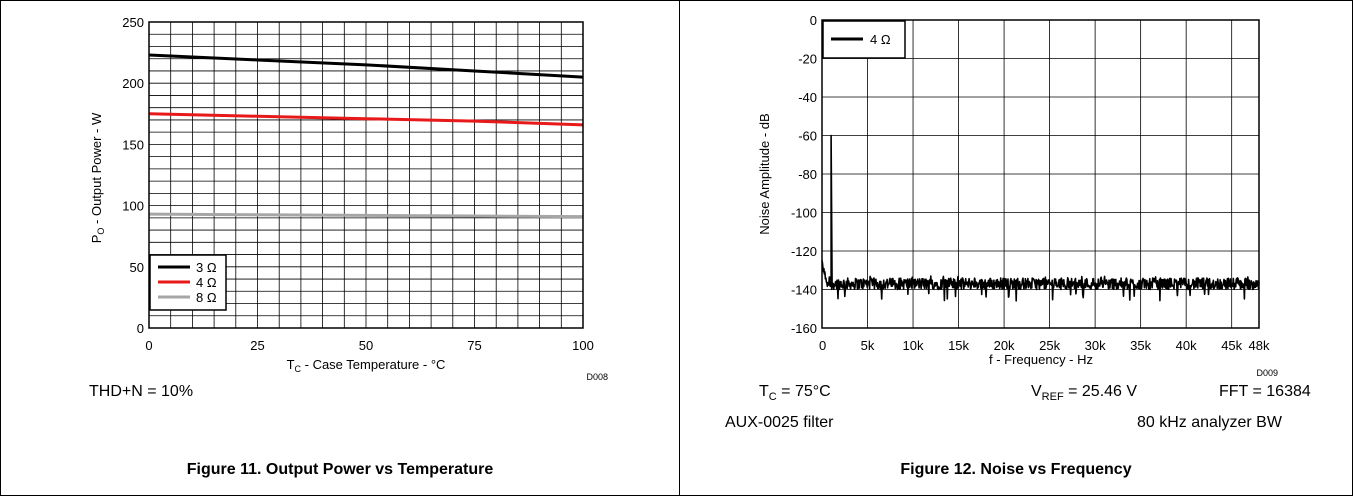 This screenshot has height=499, width=1353. I want to click on y-axis-label-main: P, so click(96, 239).